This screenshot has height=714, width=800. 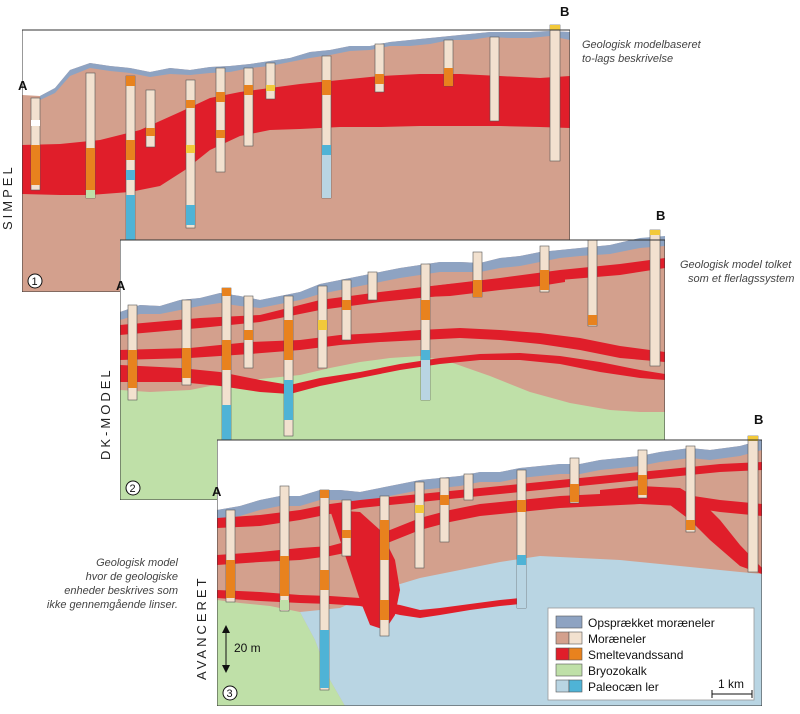 What do you see at coordinates (642, 45) in the screenshot?
I see `section-1-note-line-1: Geologisk modelbaseret` at bounding box center [642, 45].